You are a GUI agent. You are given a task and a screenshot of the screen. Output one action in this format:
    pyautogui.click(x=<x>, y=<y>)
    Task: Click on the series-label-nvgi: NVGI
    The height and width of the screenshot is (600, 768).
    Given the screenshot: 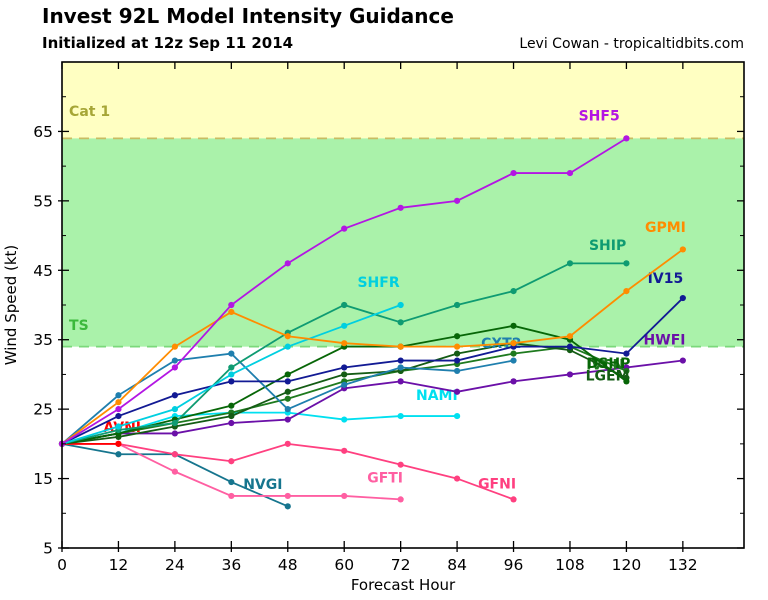 What is the action you would take?
    pyautogui.click(x=262, y=485)
    